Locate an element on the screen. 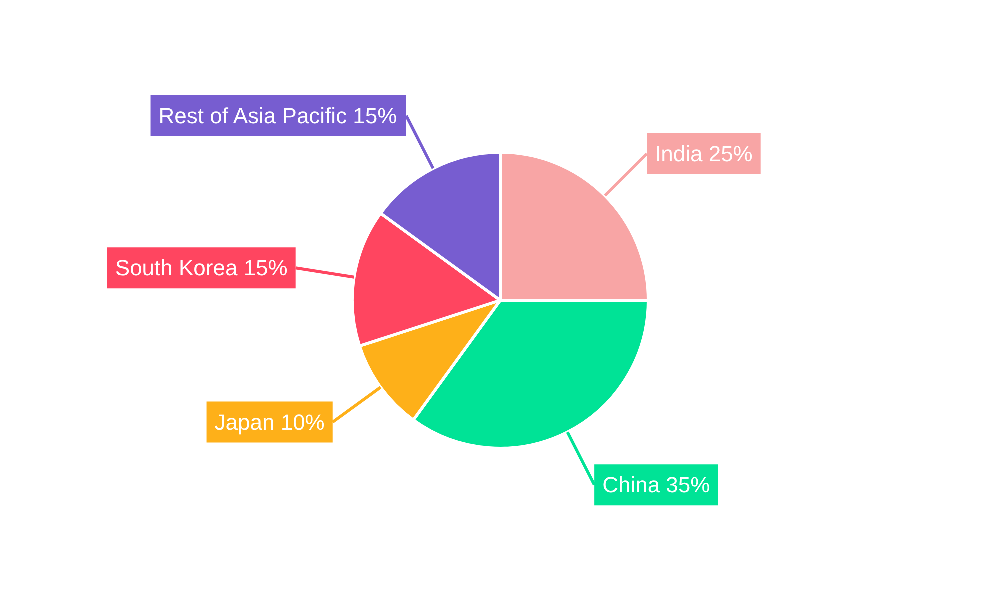 The width and height of the screenshot is (1000, 600). slice-label: Rest of Asia Pacific 15% is located at coordinates (278, 115).